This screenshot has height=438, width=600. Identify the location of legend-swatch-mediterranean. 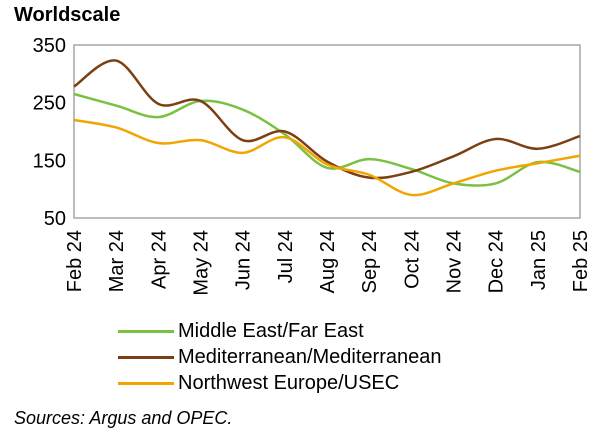
(146, 357).